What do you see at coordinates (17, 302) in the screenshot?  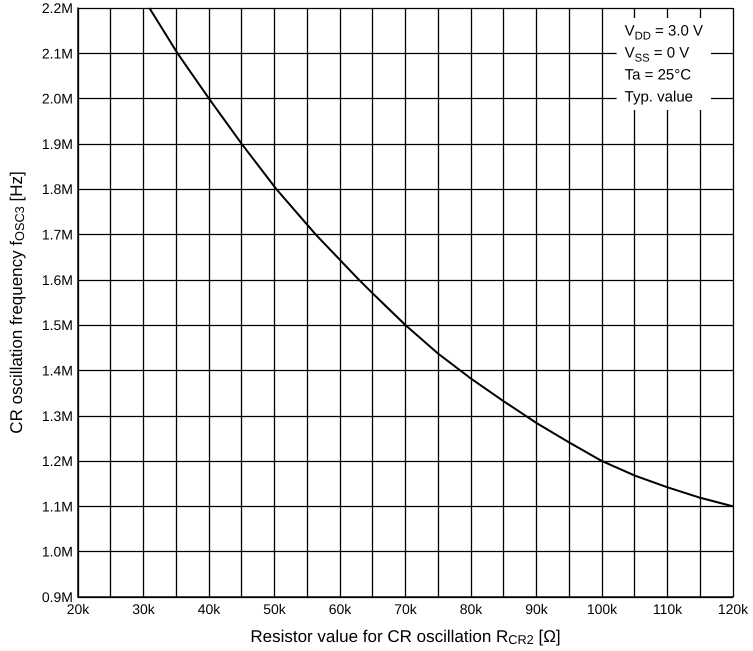 I see `y-axis-title: CR oscillation frequency fOSC3 [Hz]` at bounding box center [17, 302].